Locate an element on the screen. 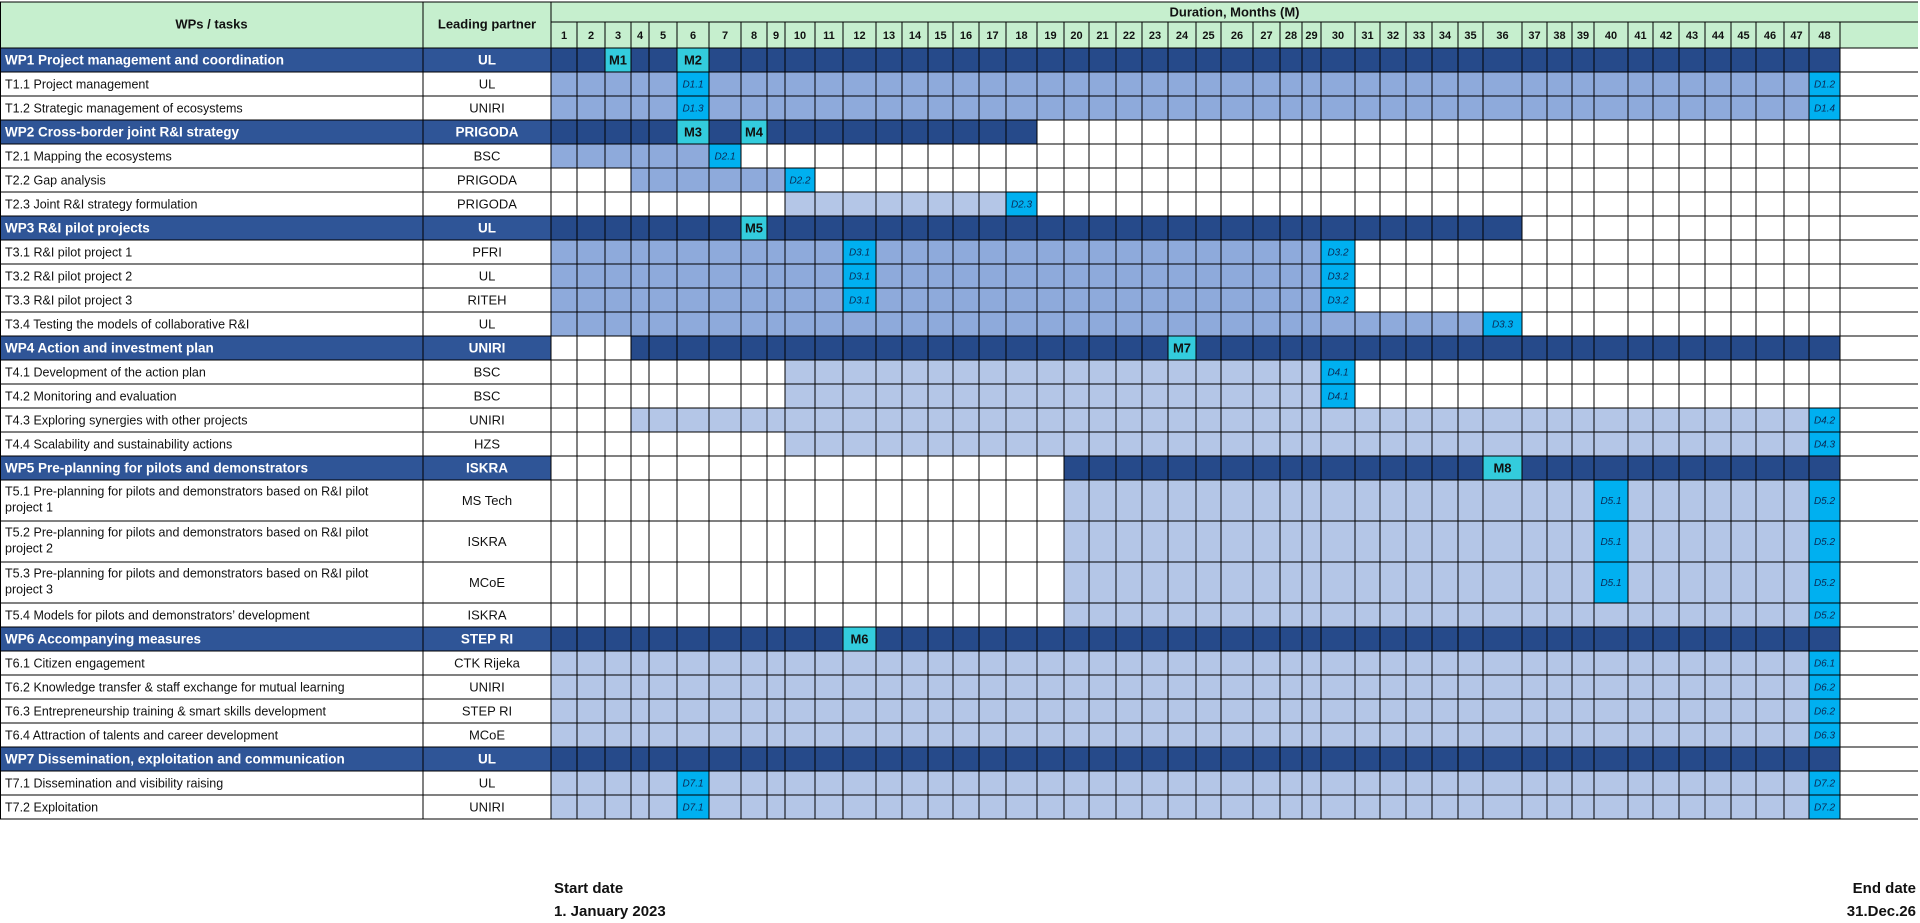  month-number: 44 is located at coordinates (1718, 36).